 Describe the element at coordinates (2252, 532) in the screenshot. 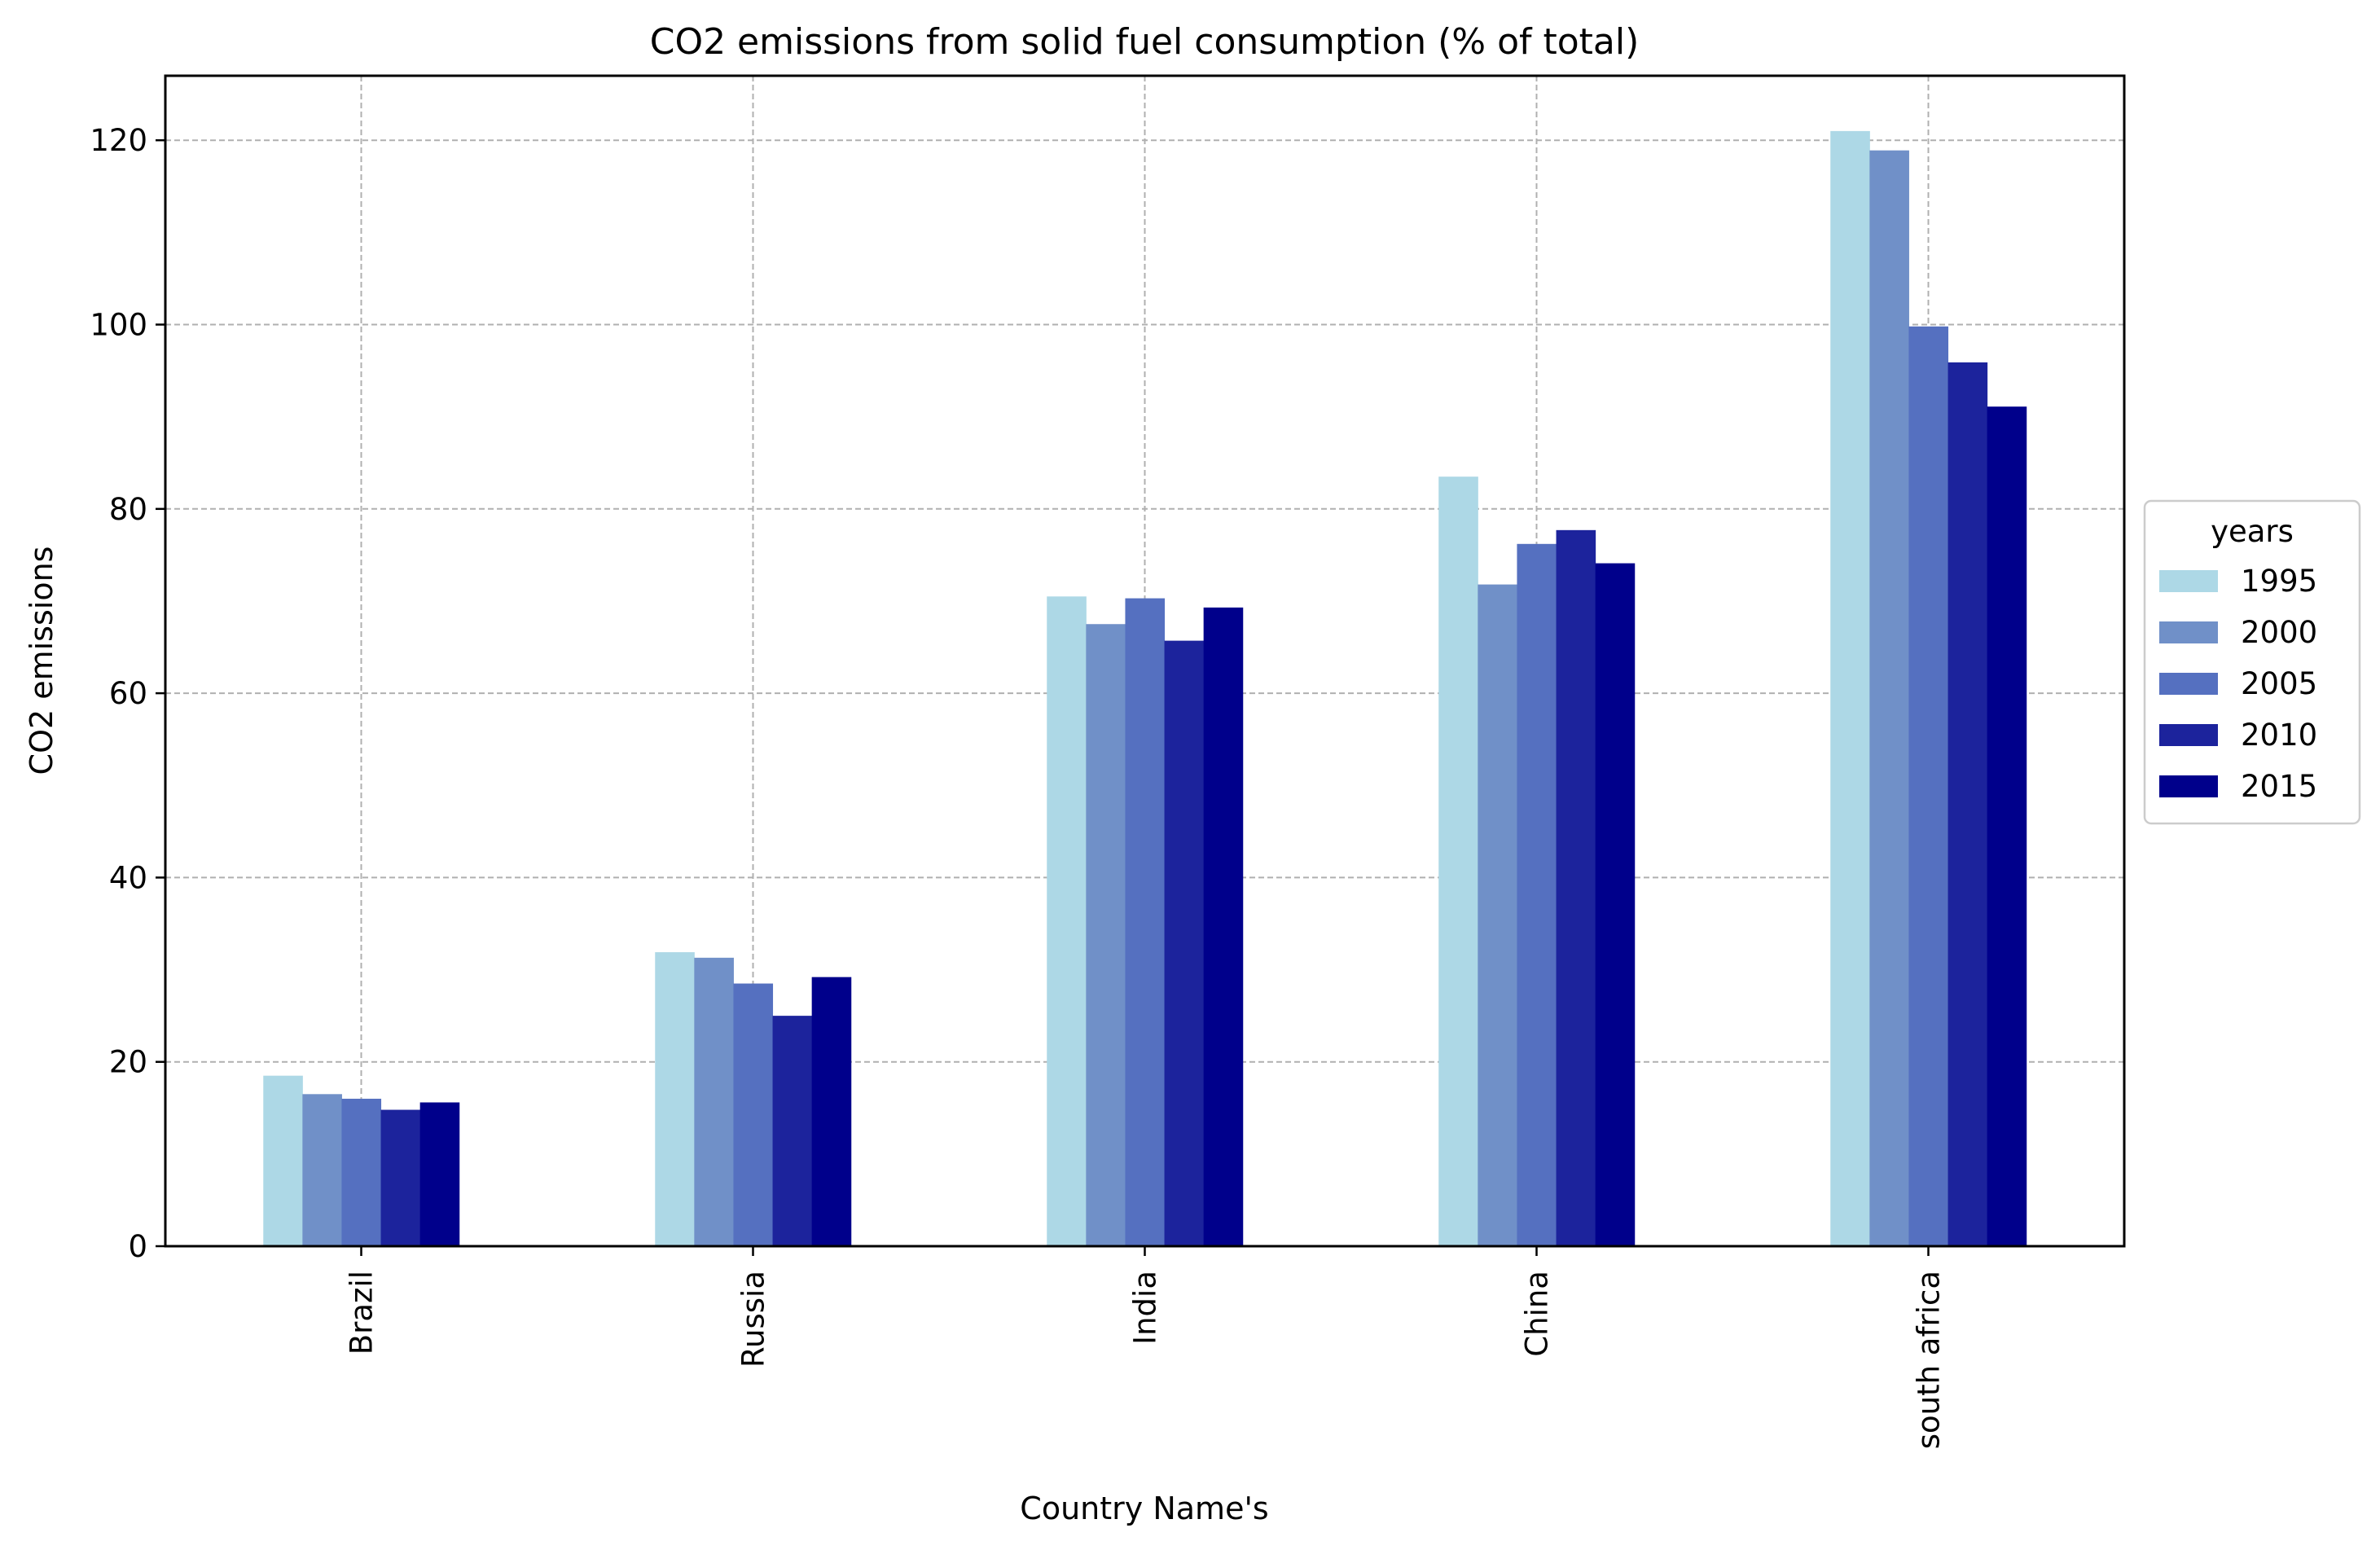

I see `legend-title: years` at that location.